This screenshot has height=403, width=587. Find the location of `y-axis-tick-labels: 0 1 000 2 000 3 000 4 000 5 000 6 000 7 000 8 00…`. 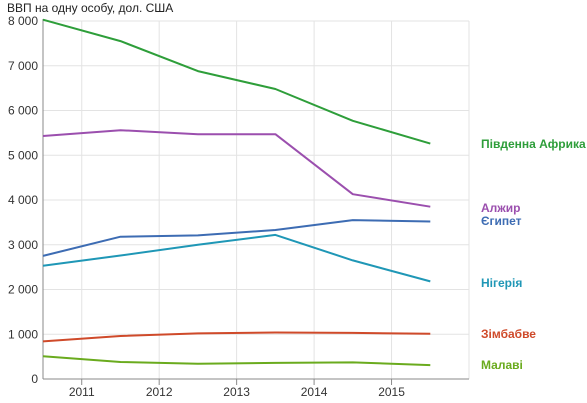

y-axis-tick-labels: 0 1 000 2 000 3 000 4 000 5 000 6 000 7 000 8 00… is located at coordinates (23, 200).